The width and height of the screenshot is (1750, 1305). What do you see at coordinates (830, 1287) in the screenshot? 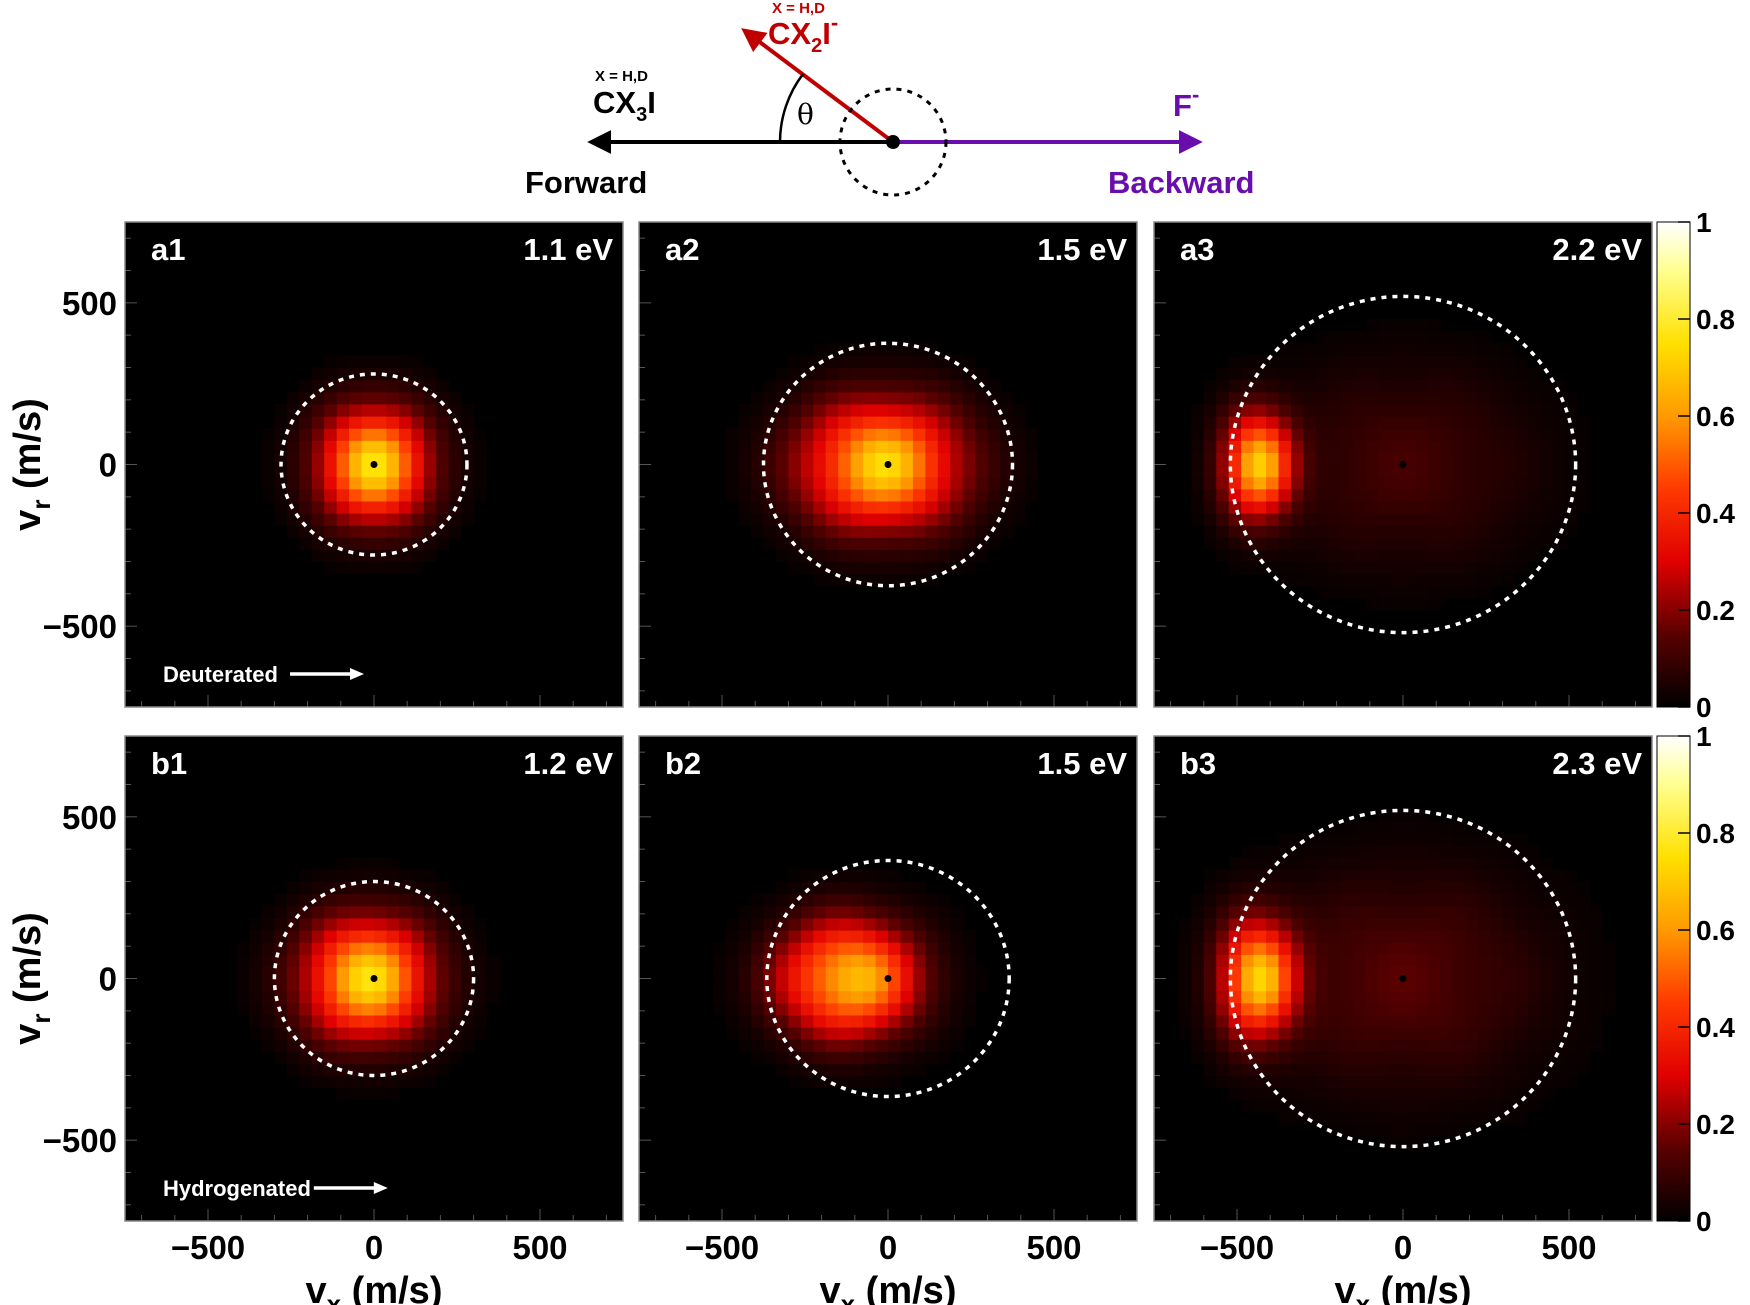
I see `x-axis-label-main: v` at bounding box center [830, 1287].